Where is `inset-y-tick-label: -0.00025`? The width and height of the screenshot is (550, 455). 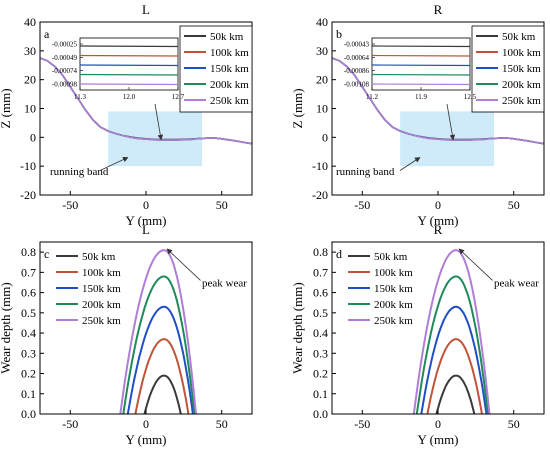
inset-y-tick-label: -0.00025 is located at coordinates (65, 45).